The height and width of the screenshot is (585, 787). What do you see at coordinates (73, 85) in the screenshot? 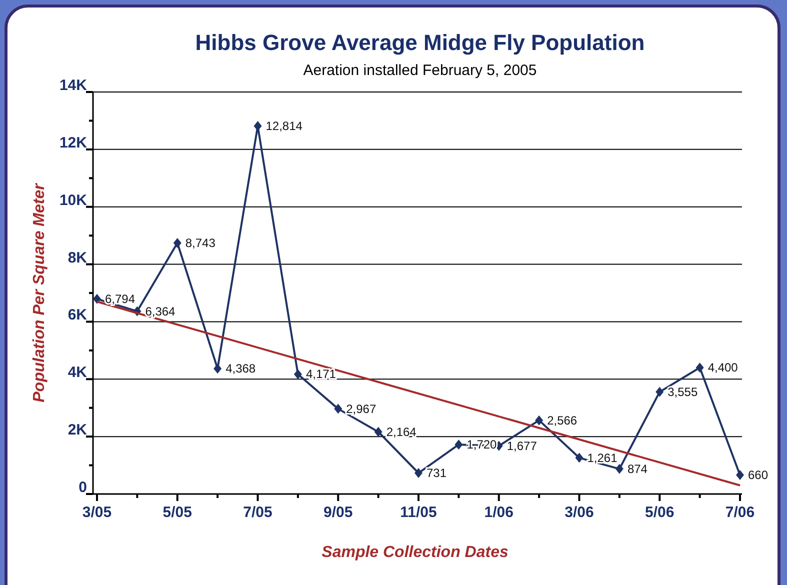
I see `y-tick-label: 14K` at bounding box center [73, 85].